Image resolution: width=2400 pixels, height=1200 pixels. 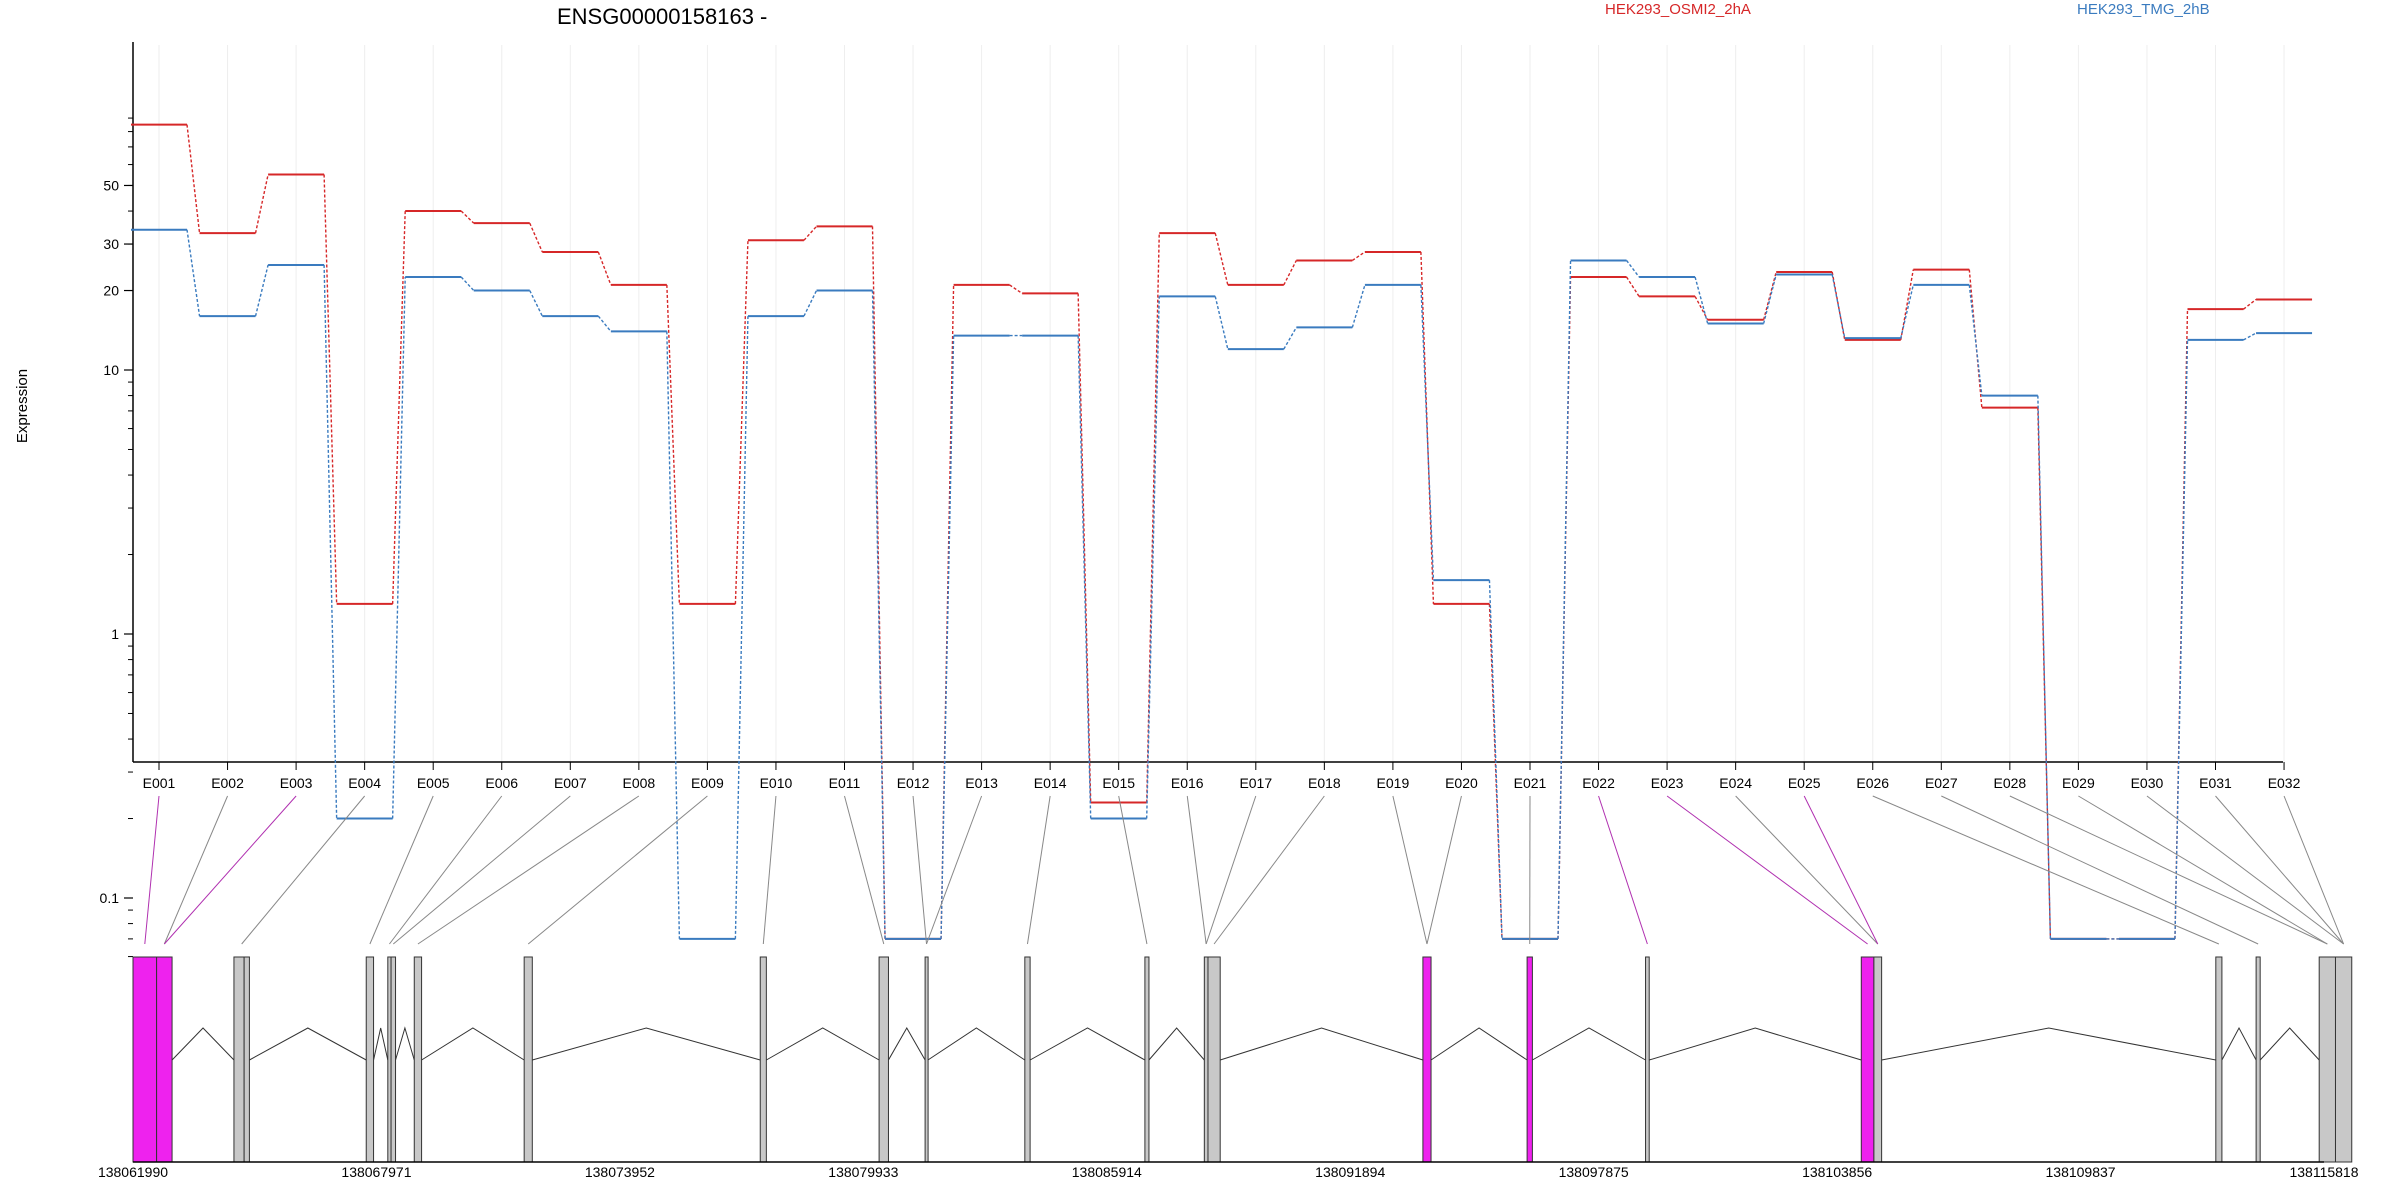 I want to click on x-tick-label-E014: E014, so click(x=1050, y=783).